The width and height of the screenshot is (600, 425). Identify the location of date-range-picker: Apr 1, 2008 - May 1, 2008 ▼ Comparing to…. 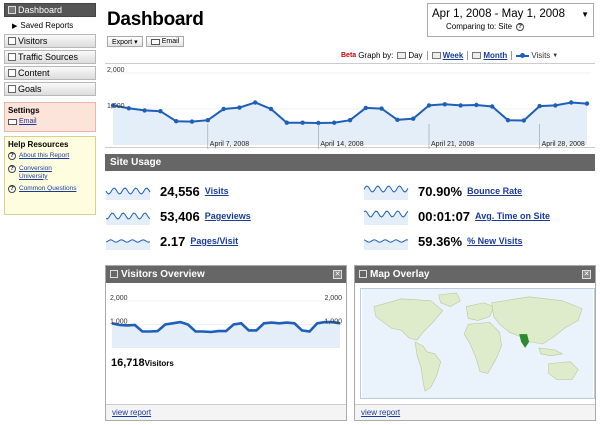
(510, 20).